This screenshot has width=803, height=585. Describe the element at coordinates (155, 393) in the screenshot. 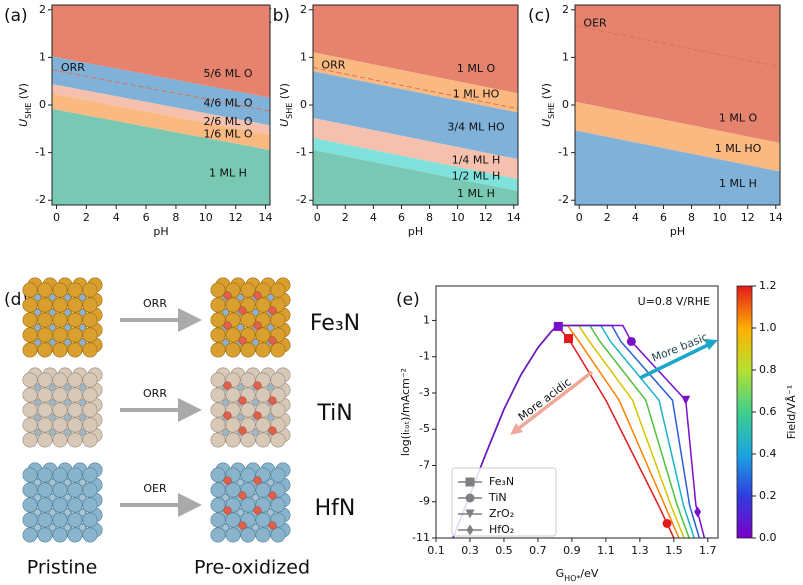

I see `process-label: ORR` at that location.